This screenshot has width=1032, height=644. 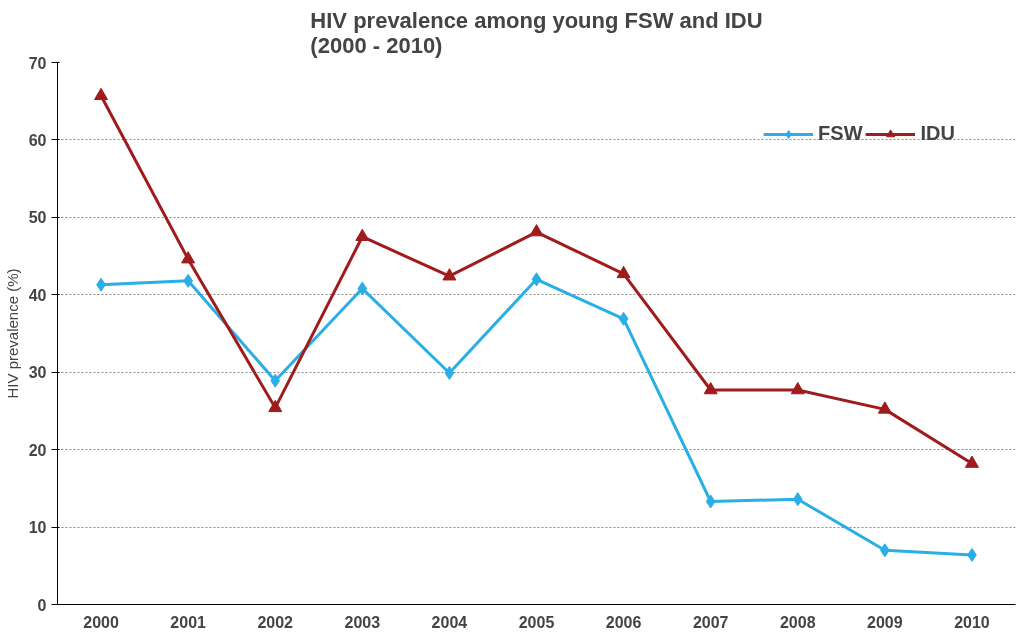 What do you see at coordinates (101, 622) in the screenshot?
I see `x-tick-label: 2000` at bounding box center [101, 622].